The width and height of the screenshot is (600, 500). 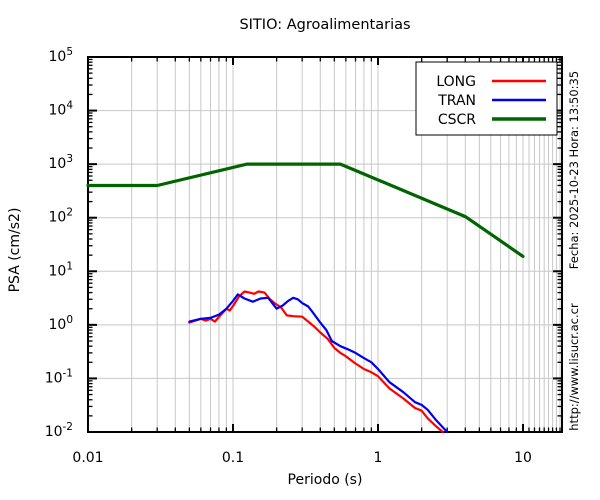 I want to click on timestamp-label: Fecha: 2025-10-23 Hora: 13:50:35, so click(x=574, y=170).